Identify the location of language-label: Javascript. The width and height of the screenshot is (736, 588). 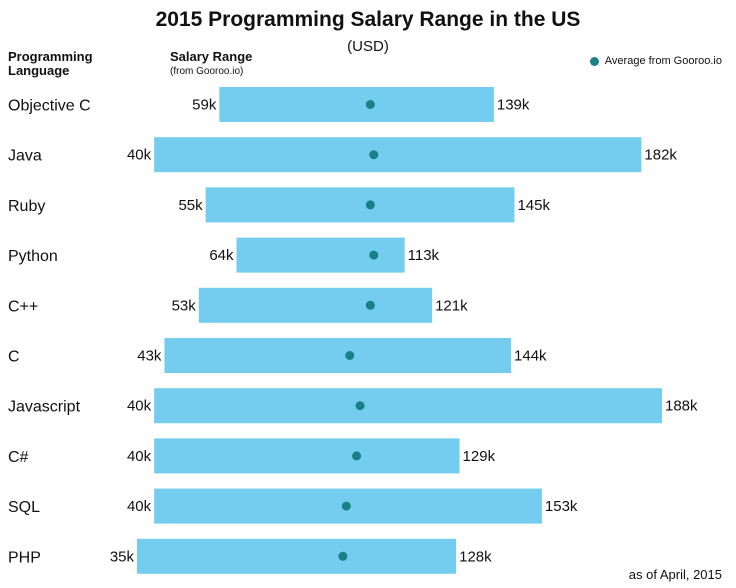
(44, 407).